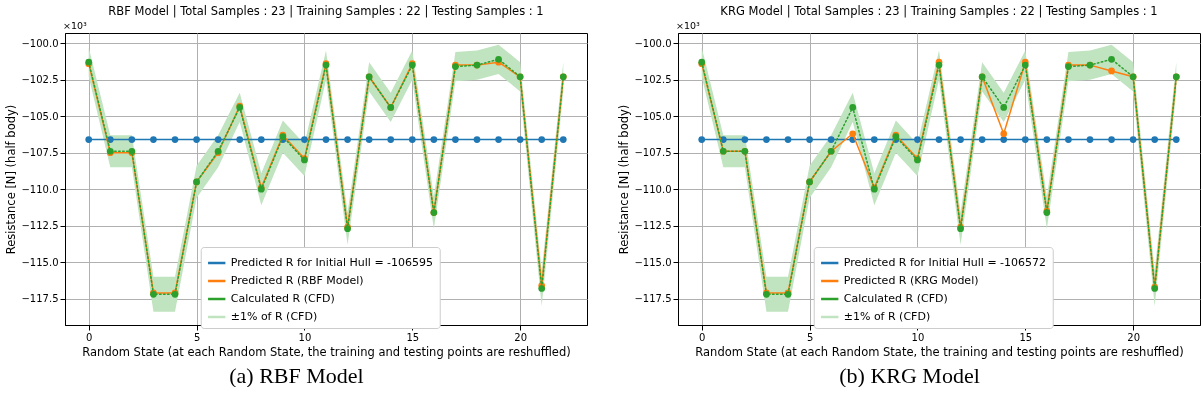 This screenshot has height=415, width=1203. What do you see at coordinates (297, 280) in the screenshot?
I see `legend-label: Predicted R (RBF Model)` at bounding box center [297, 280].